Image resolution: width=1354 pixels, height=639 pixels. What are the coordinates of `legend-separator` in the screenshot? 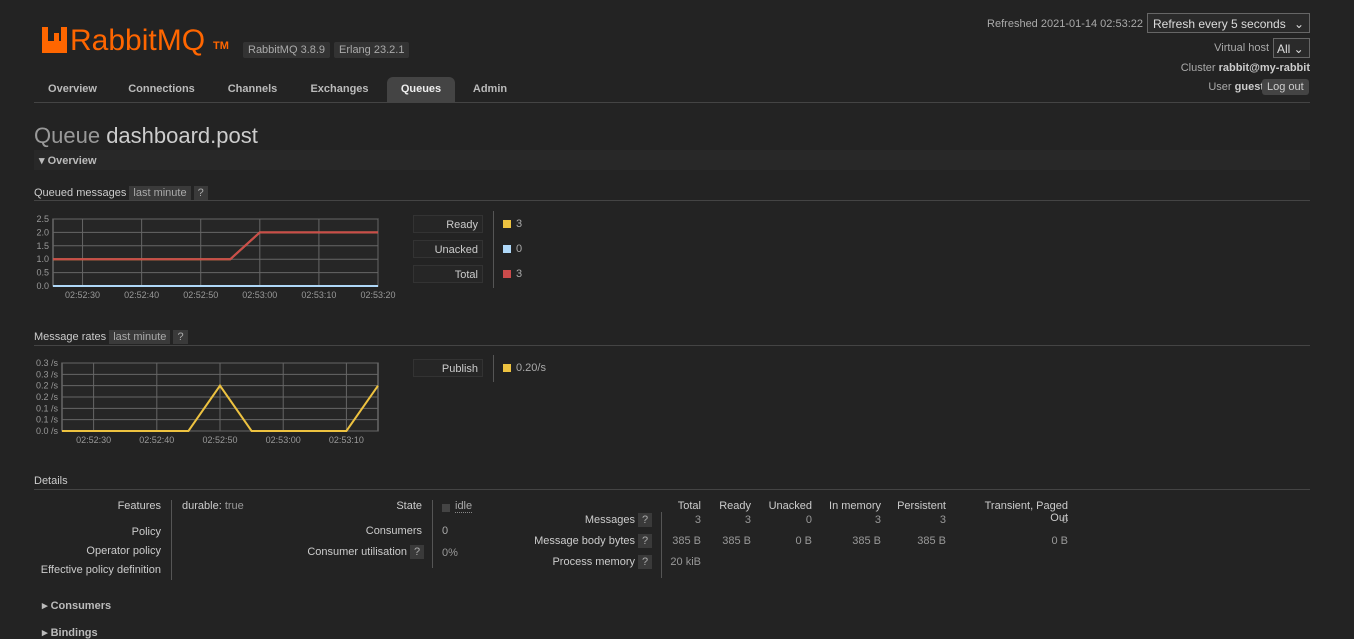 It's located at (493, 249).